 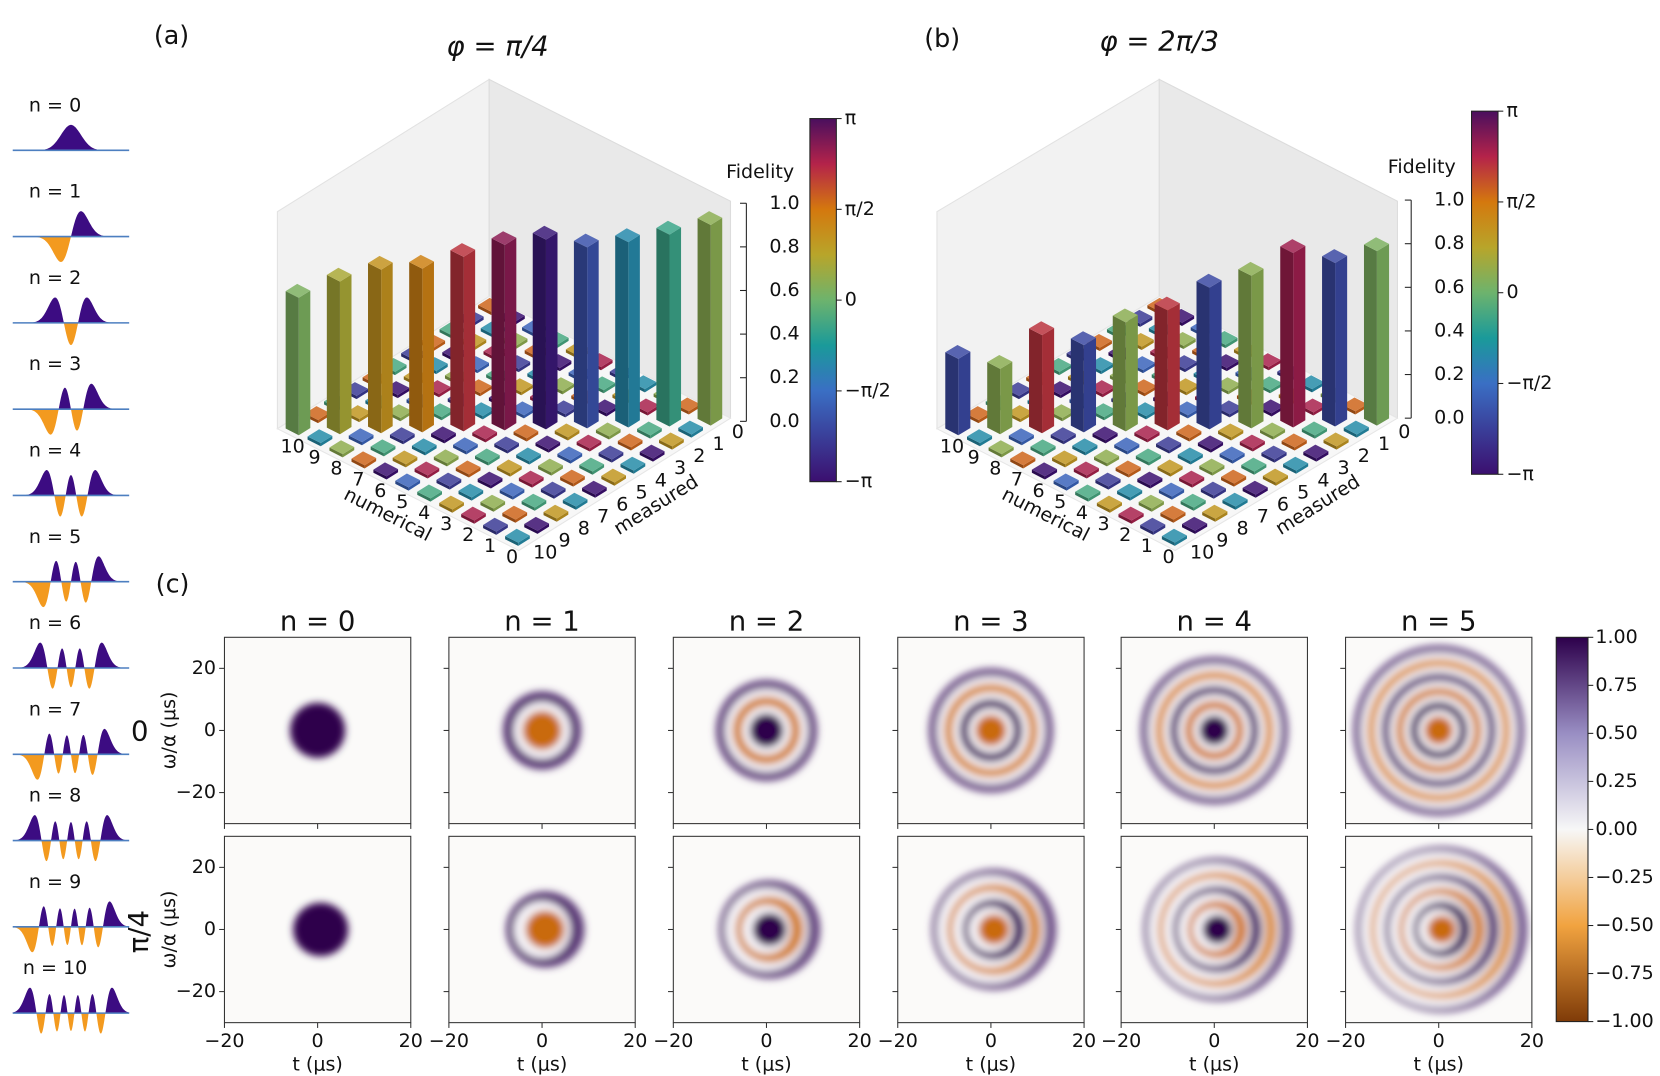 I want to click on measured-tick-label: 4, so click(x=1323, y=480).